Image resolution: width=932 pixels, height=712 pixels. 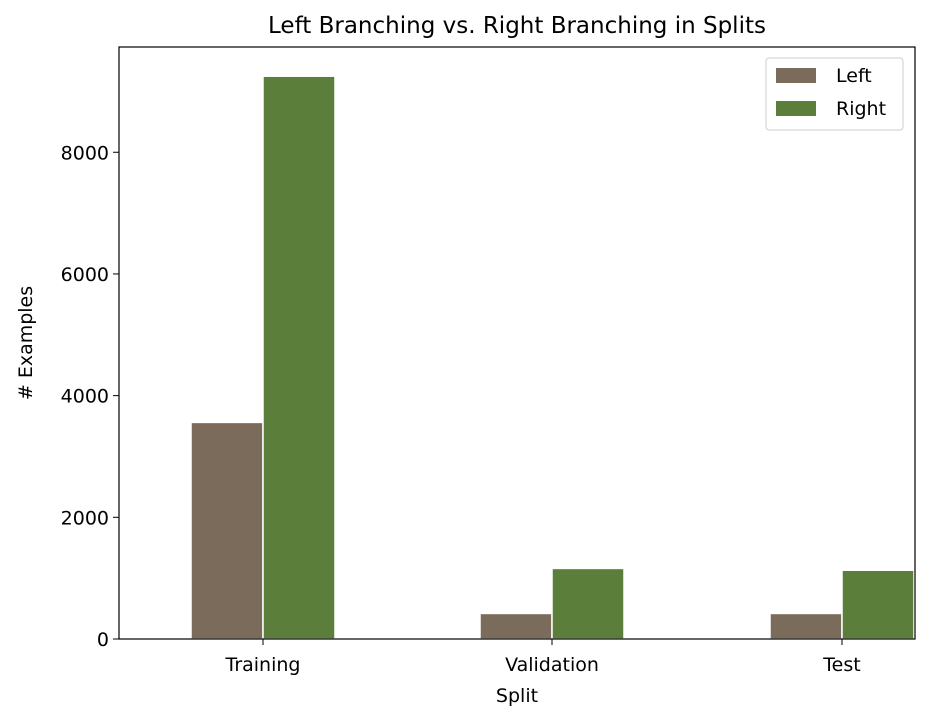 I want to click on x-tick-label: Validation, so click(x=552, y=665).